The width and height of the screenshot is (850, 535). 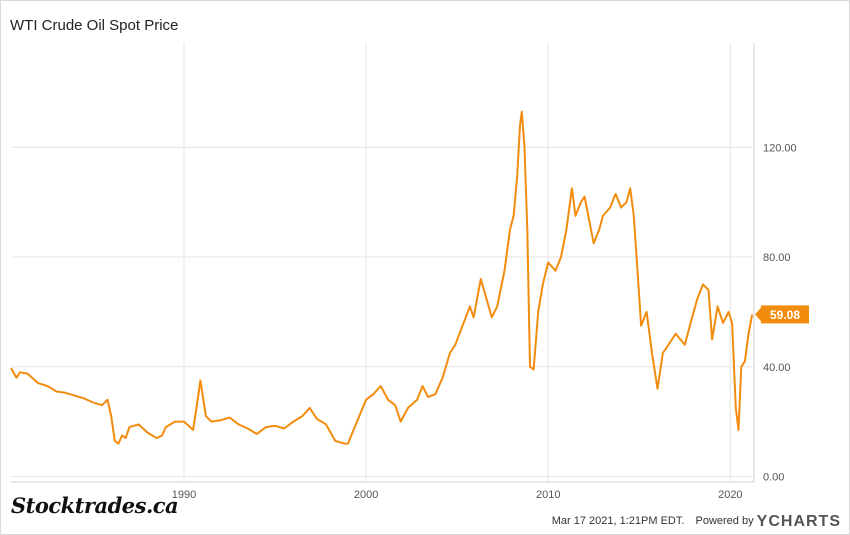 What do you see at coordinates (730, 495) in the screenshot?
I see `x-tick-label: 2020` at bounding box center [730, 495].